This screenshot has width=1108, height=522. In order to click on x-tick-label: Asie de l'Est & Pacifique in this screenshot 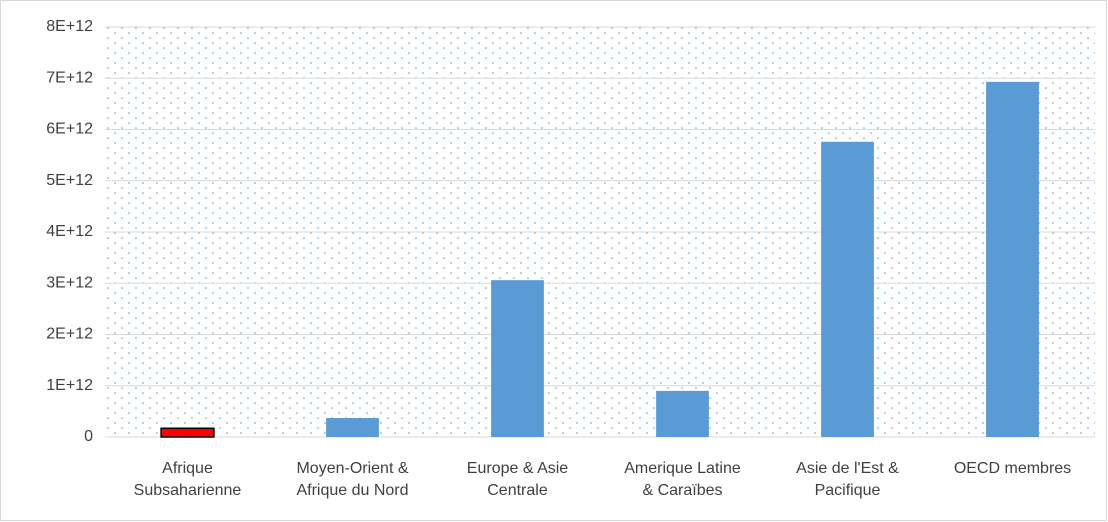, I will do `click(847, 479)`.